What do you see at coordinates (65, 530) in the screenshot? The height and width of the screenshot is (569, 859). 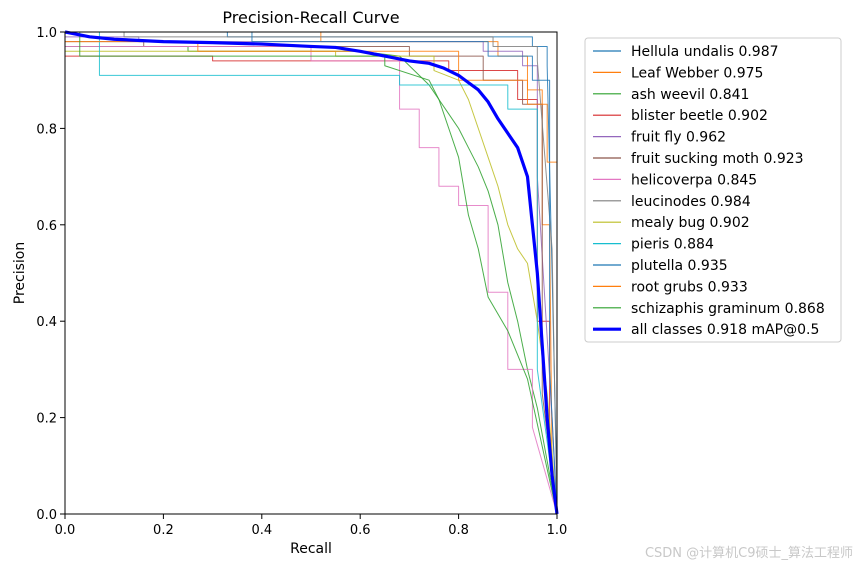 I see `x-tick-label: 0.0` at bounding box center [65, 530].